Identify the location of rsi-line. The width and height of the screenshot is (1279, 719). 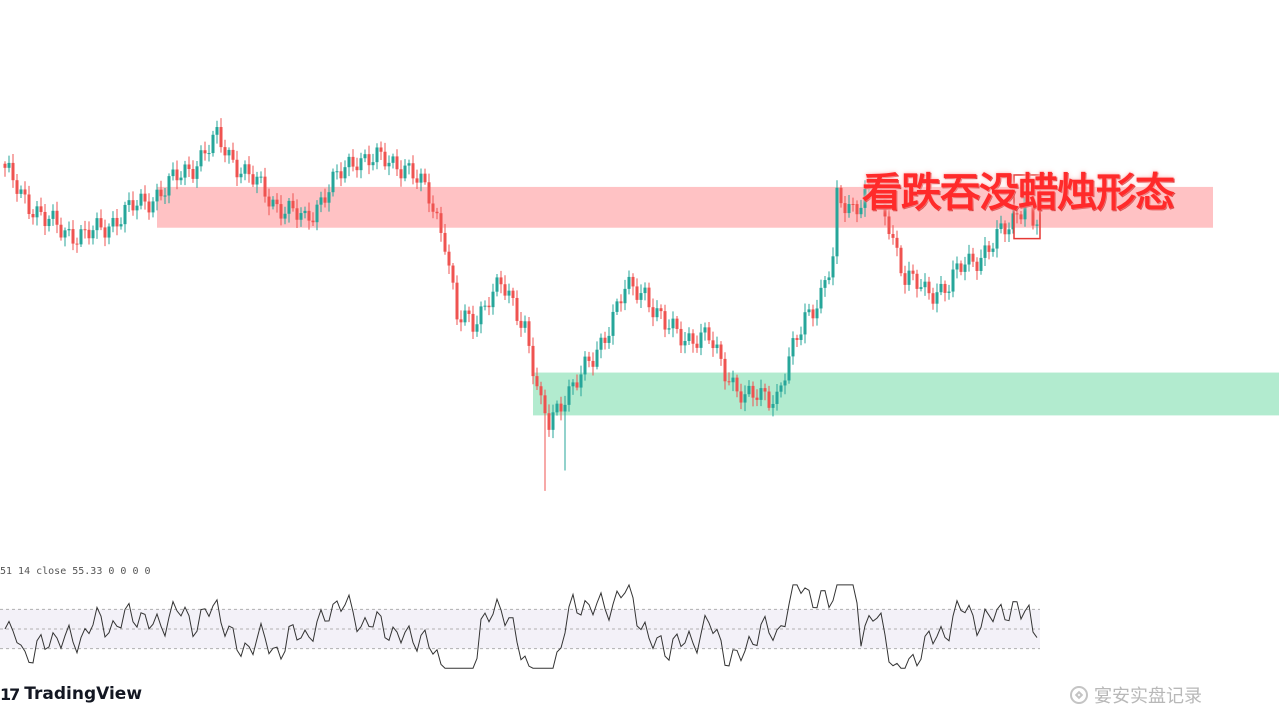
(521, 626).